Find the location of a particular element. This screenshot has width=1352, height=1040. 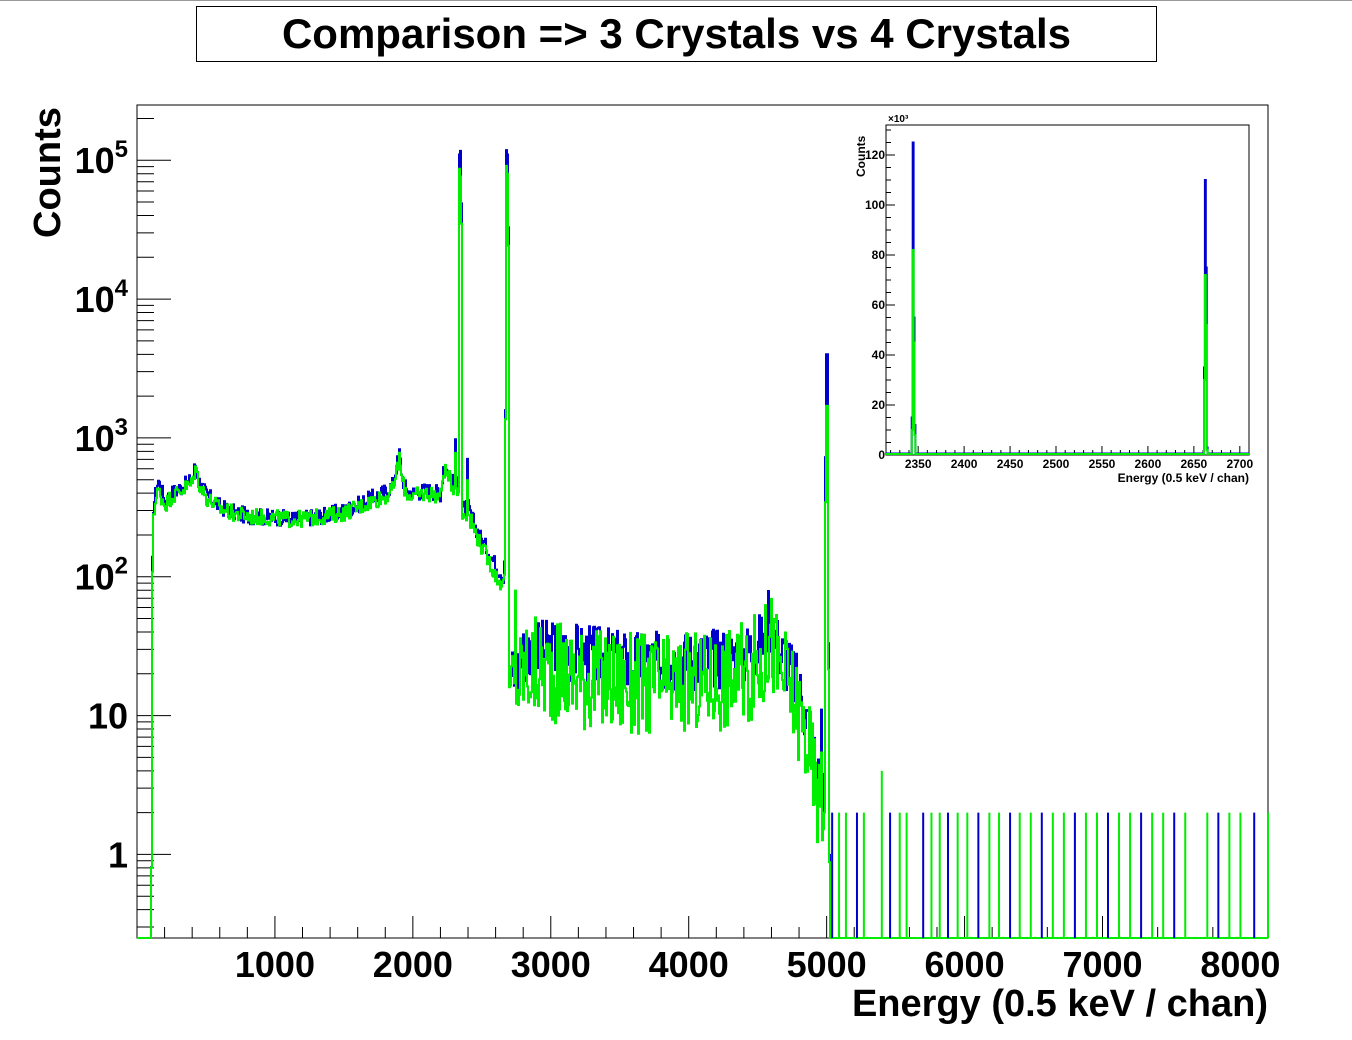

x-tick-label: 2000 is located at coordinates (413, 964).